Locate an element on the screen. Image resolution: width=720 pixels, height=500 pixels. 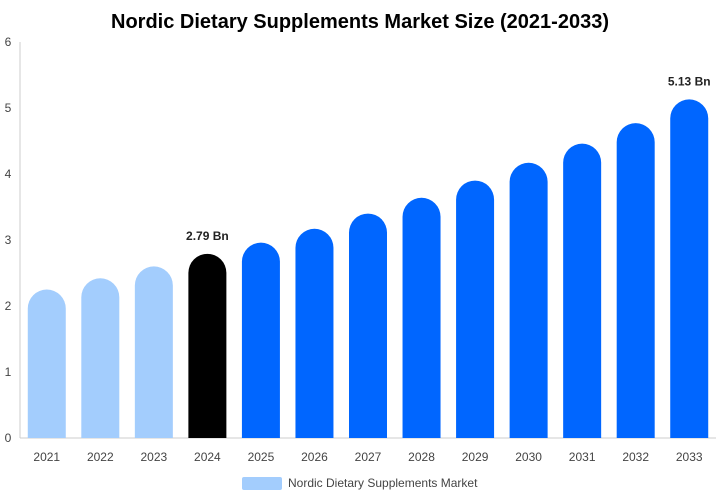
x-tick-label: 2022 is located at coordinates (100, 457).